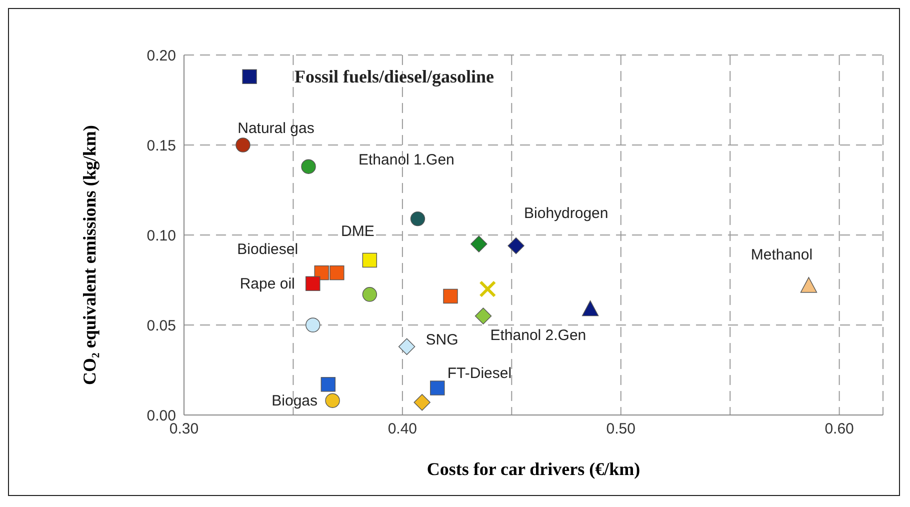 The width and height of the screenshot is (910, 507). Describe the element at coordinates (442, 340) in the screenshot. I see `series-label: SNG` at that location.